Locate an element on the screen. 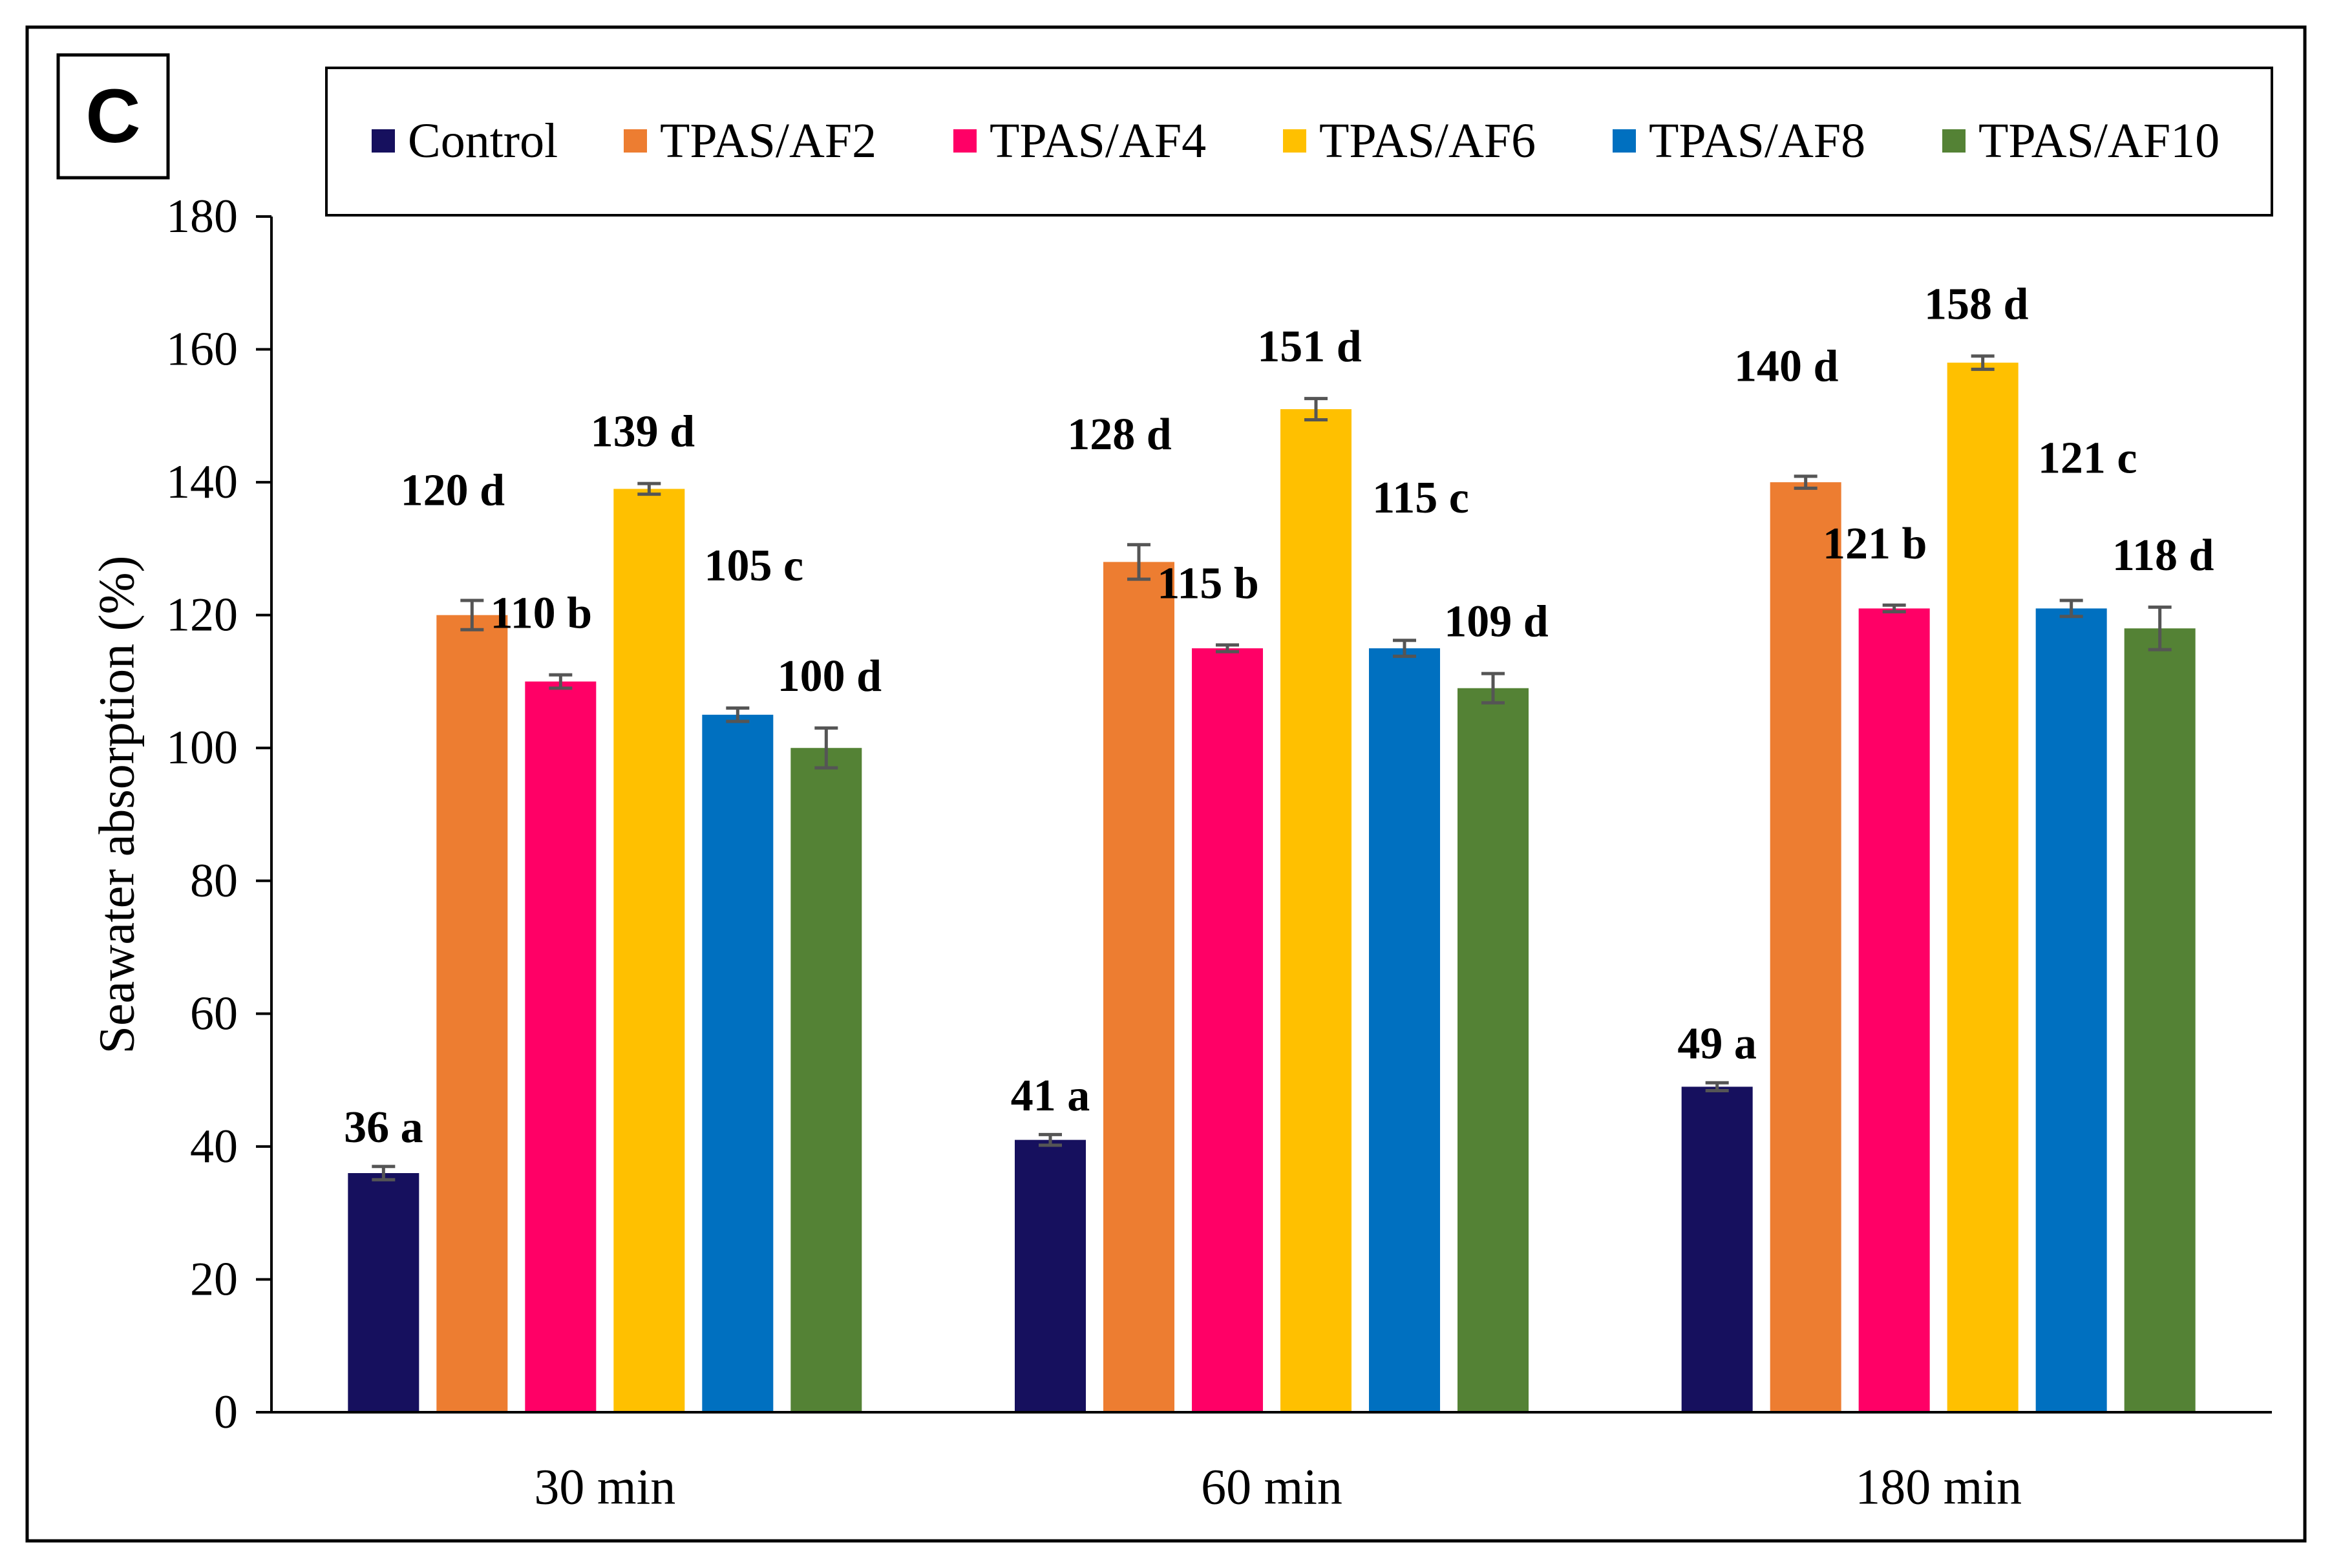  x-tick-label: 180 min is located at coordinates (1939, 1487).